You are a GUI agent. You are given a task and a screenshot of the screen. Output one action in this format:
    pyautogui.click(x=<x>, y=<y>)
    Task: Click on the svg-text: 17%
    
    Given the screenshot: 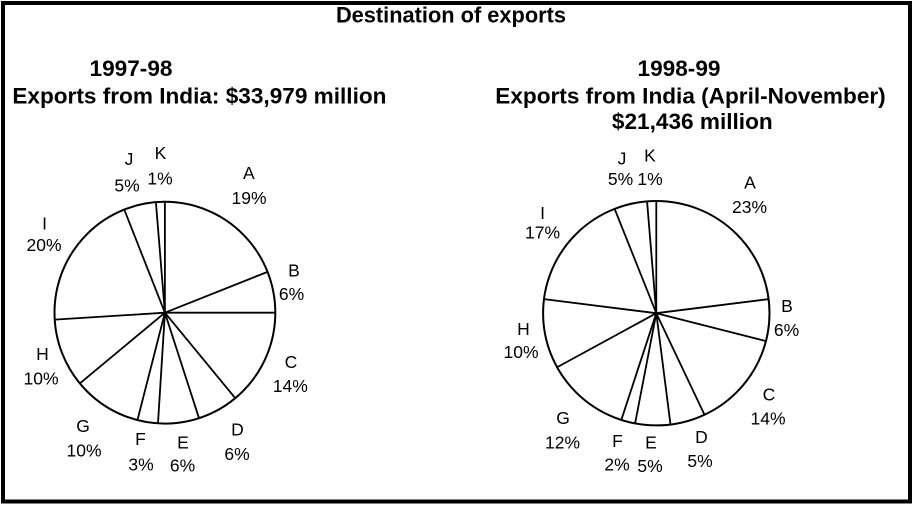 What is the action you would take?
    pyautogui.click(x=542, y=233)
    